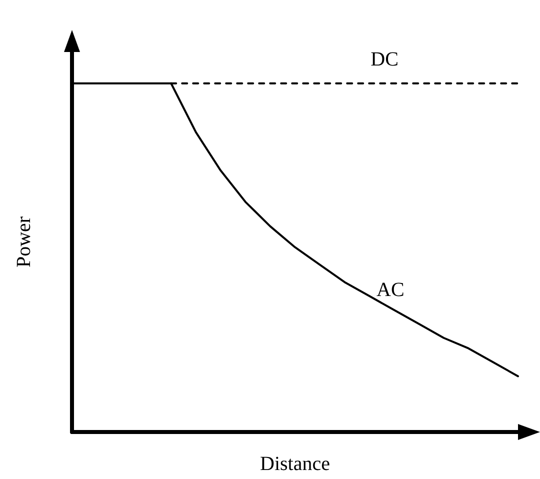 Image resolution: width=540 pixels, height=479 pixels. What do you see at coordinates (24, 242) in the screenshot?
I see `y-axis-title: Power` at bounding box center [24, 242].